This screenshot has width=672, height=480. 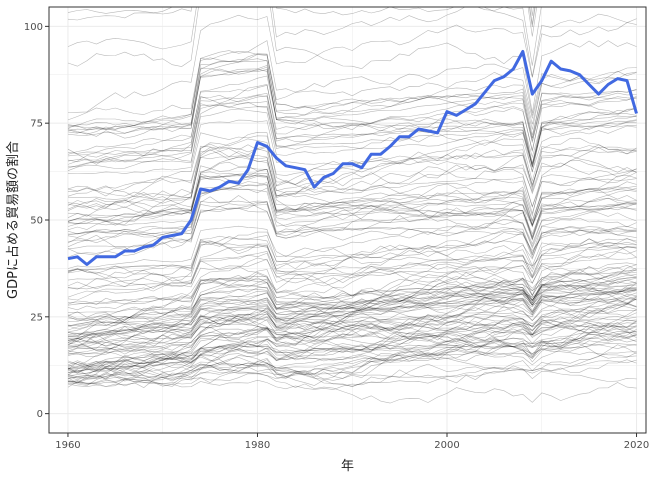 I want to click on y-axis-title: GDPに占める貿易額の割合, so click(x=13, y=220).